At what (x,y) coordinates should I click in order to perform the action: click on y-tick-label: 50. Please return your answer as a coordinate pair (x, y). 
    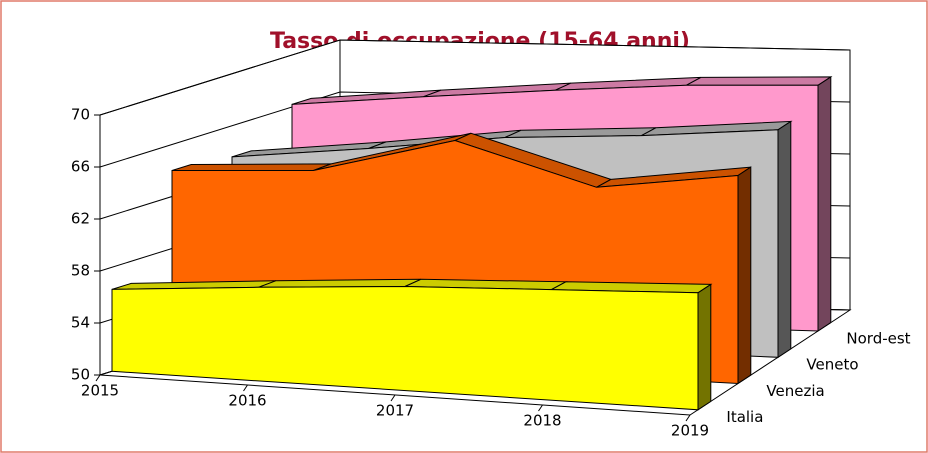
    Looking at the image, I should click on (80, 375).